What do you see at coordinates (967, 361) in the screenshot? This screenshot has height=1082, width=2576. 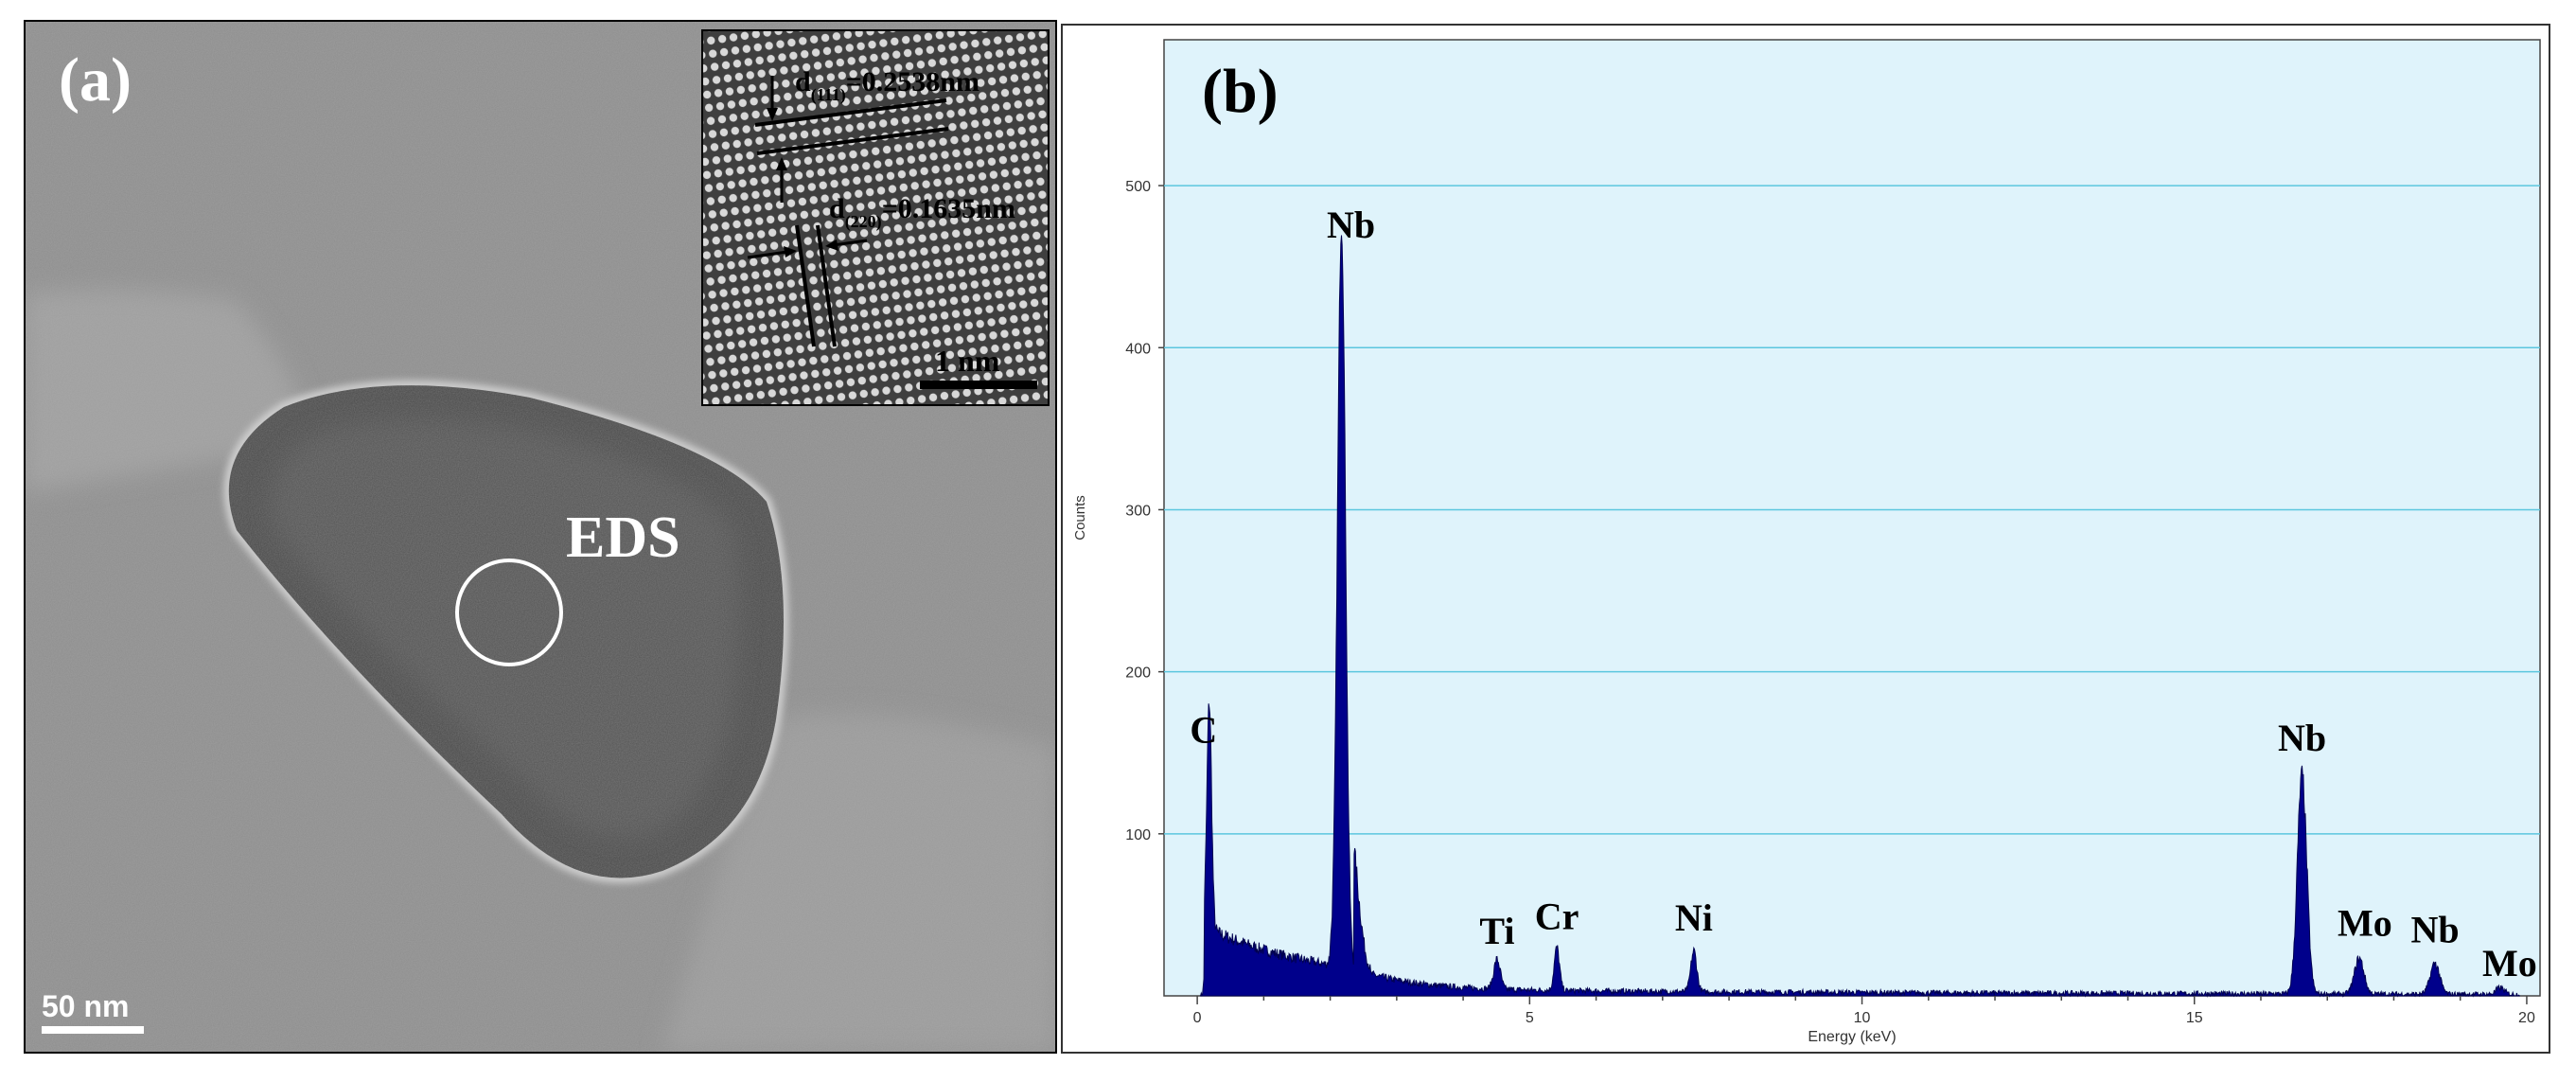 I see `scale-bar-label-1nm: 1 nm` at bounding box center [967, 361].